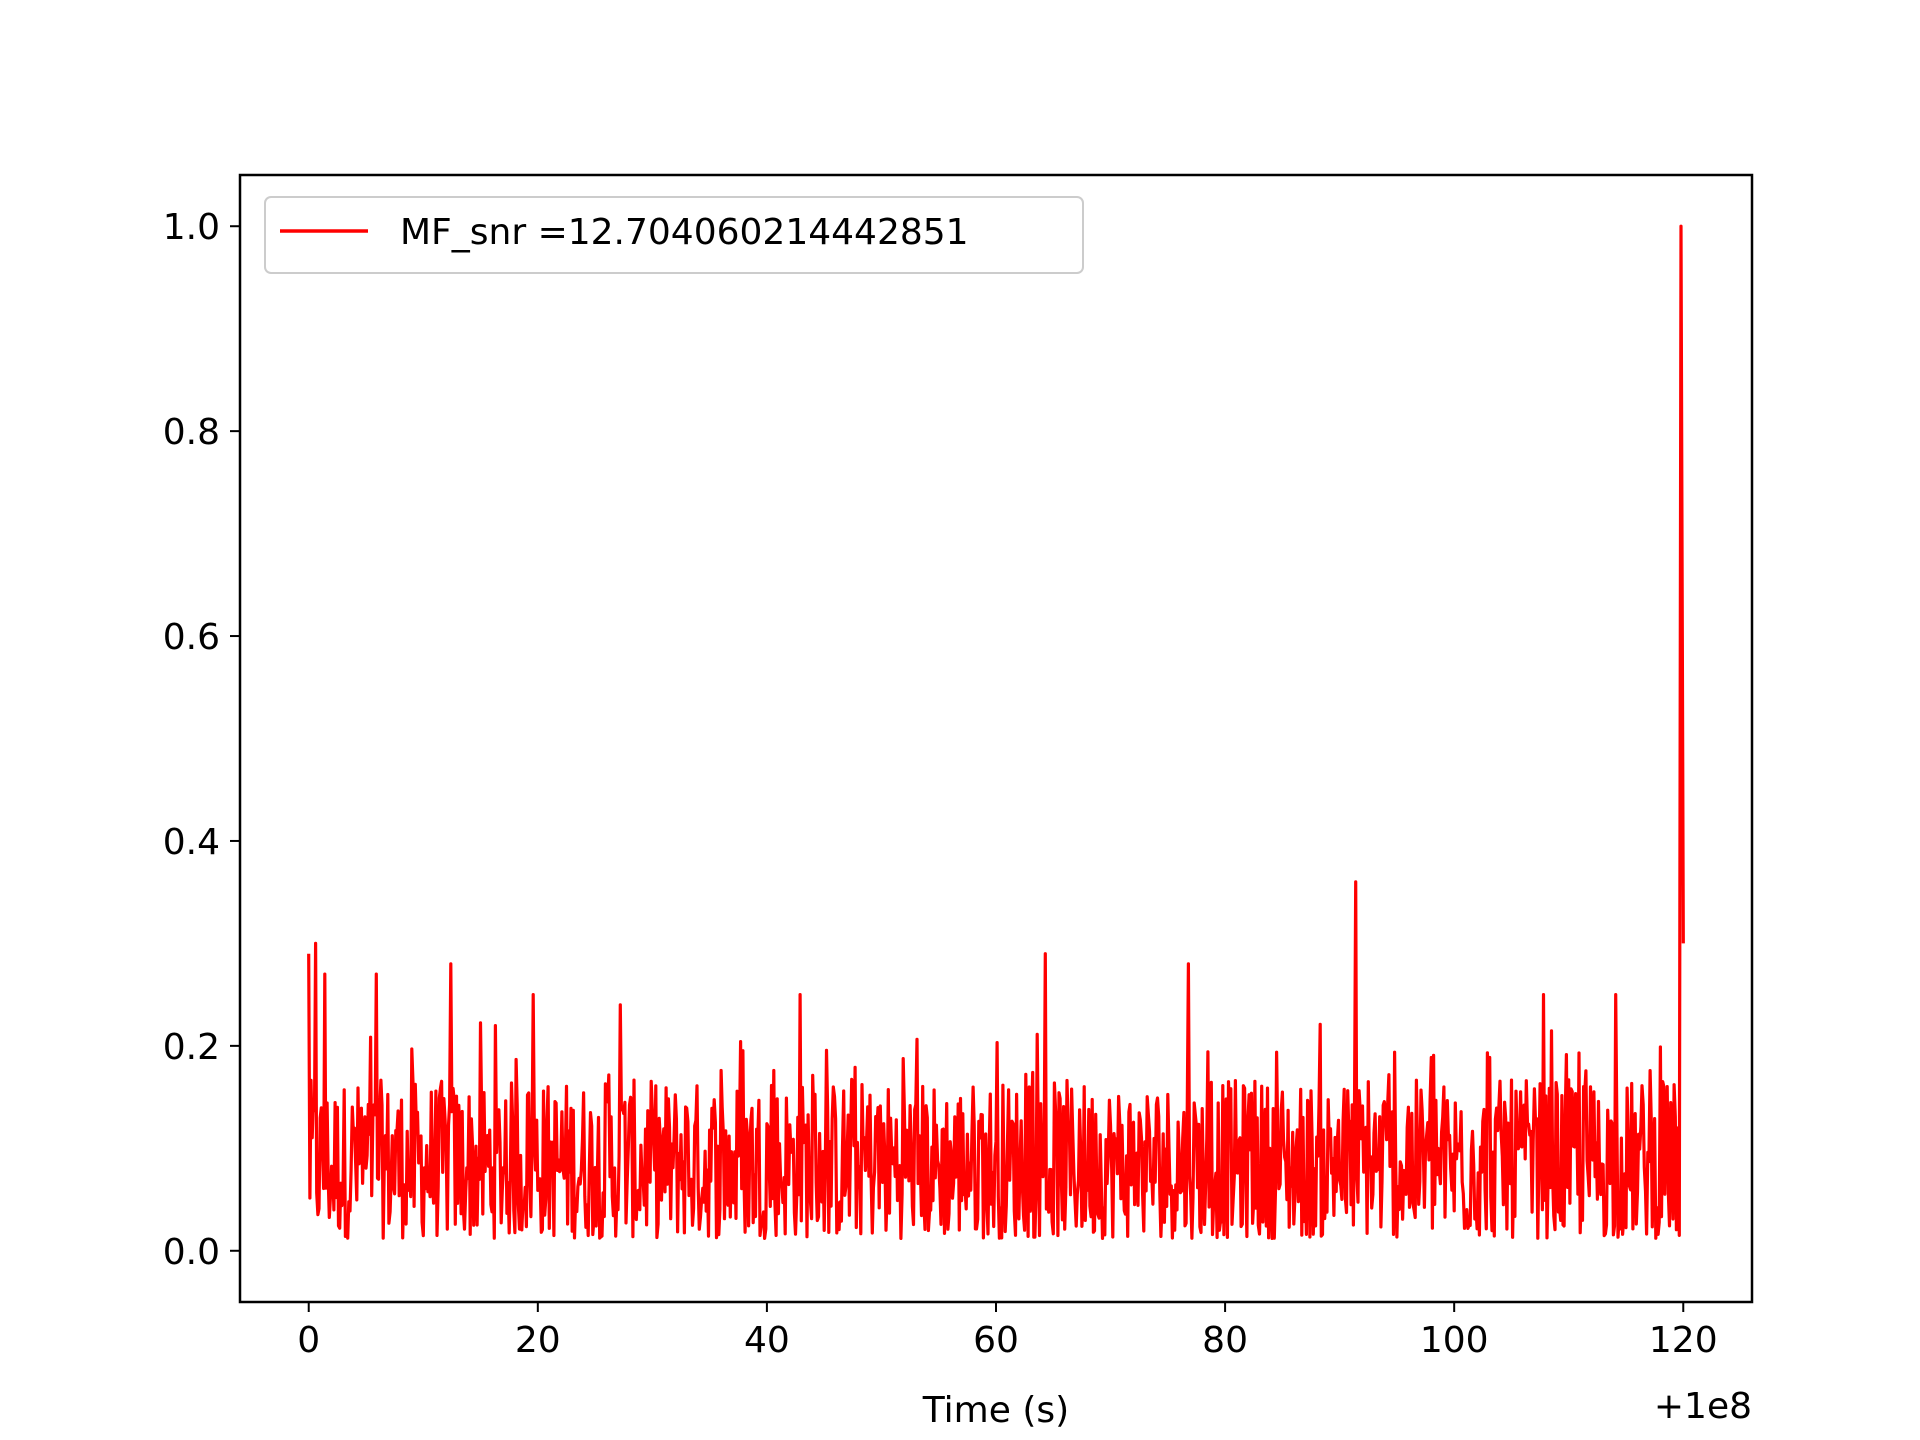 The width and height of the screenshot is (1920, 1440). What do you see at coordinates (1703, 1406) in the screenshot?
I see `x-offset-label: +1e8` at bounding box center [1703, 1406].